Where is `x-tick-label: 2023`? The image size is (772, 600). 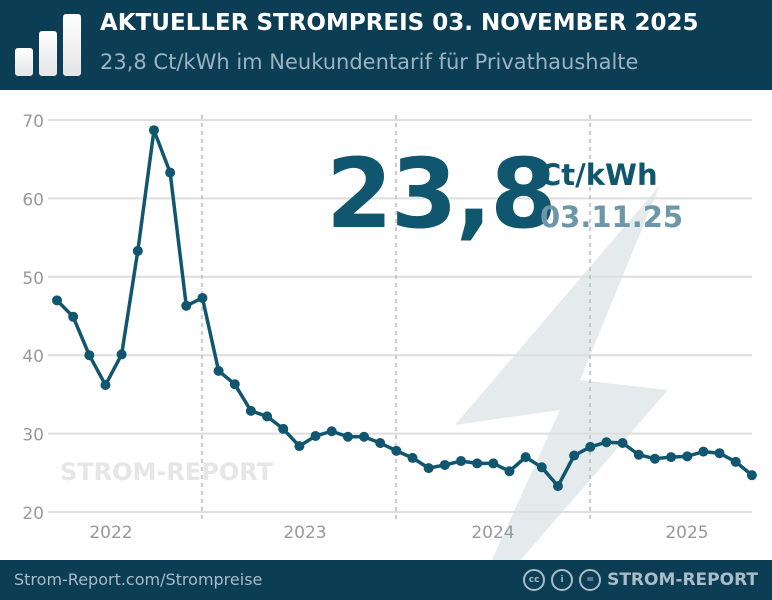
x-tick-label: 2023 is located at coordinates (304, 533).